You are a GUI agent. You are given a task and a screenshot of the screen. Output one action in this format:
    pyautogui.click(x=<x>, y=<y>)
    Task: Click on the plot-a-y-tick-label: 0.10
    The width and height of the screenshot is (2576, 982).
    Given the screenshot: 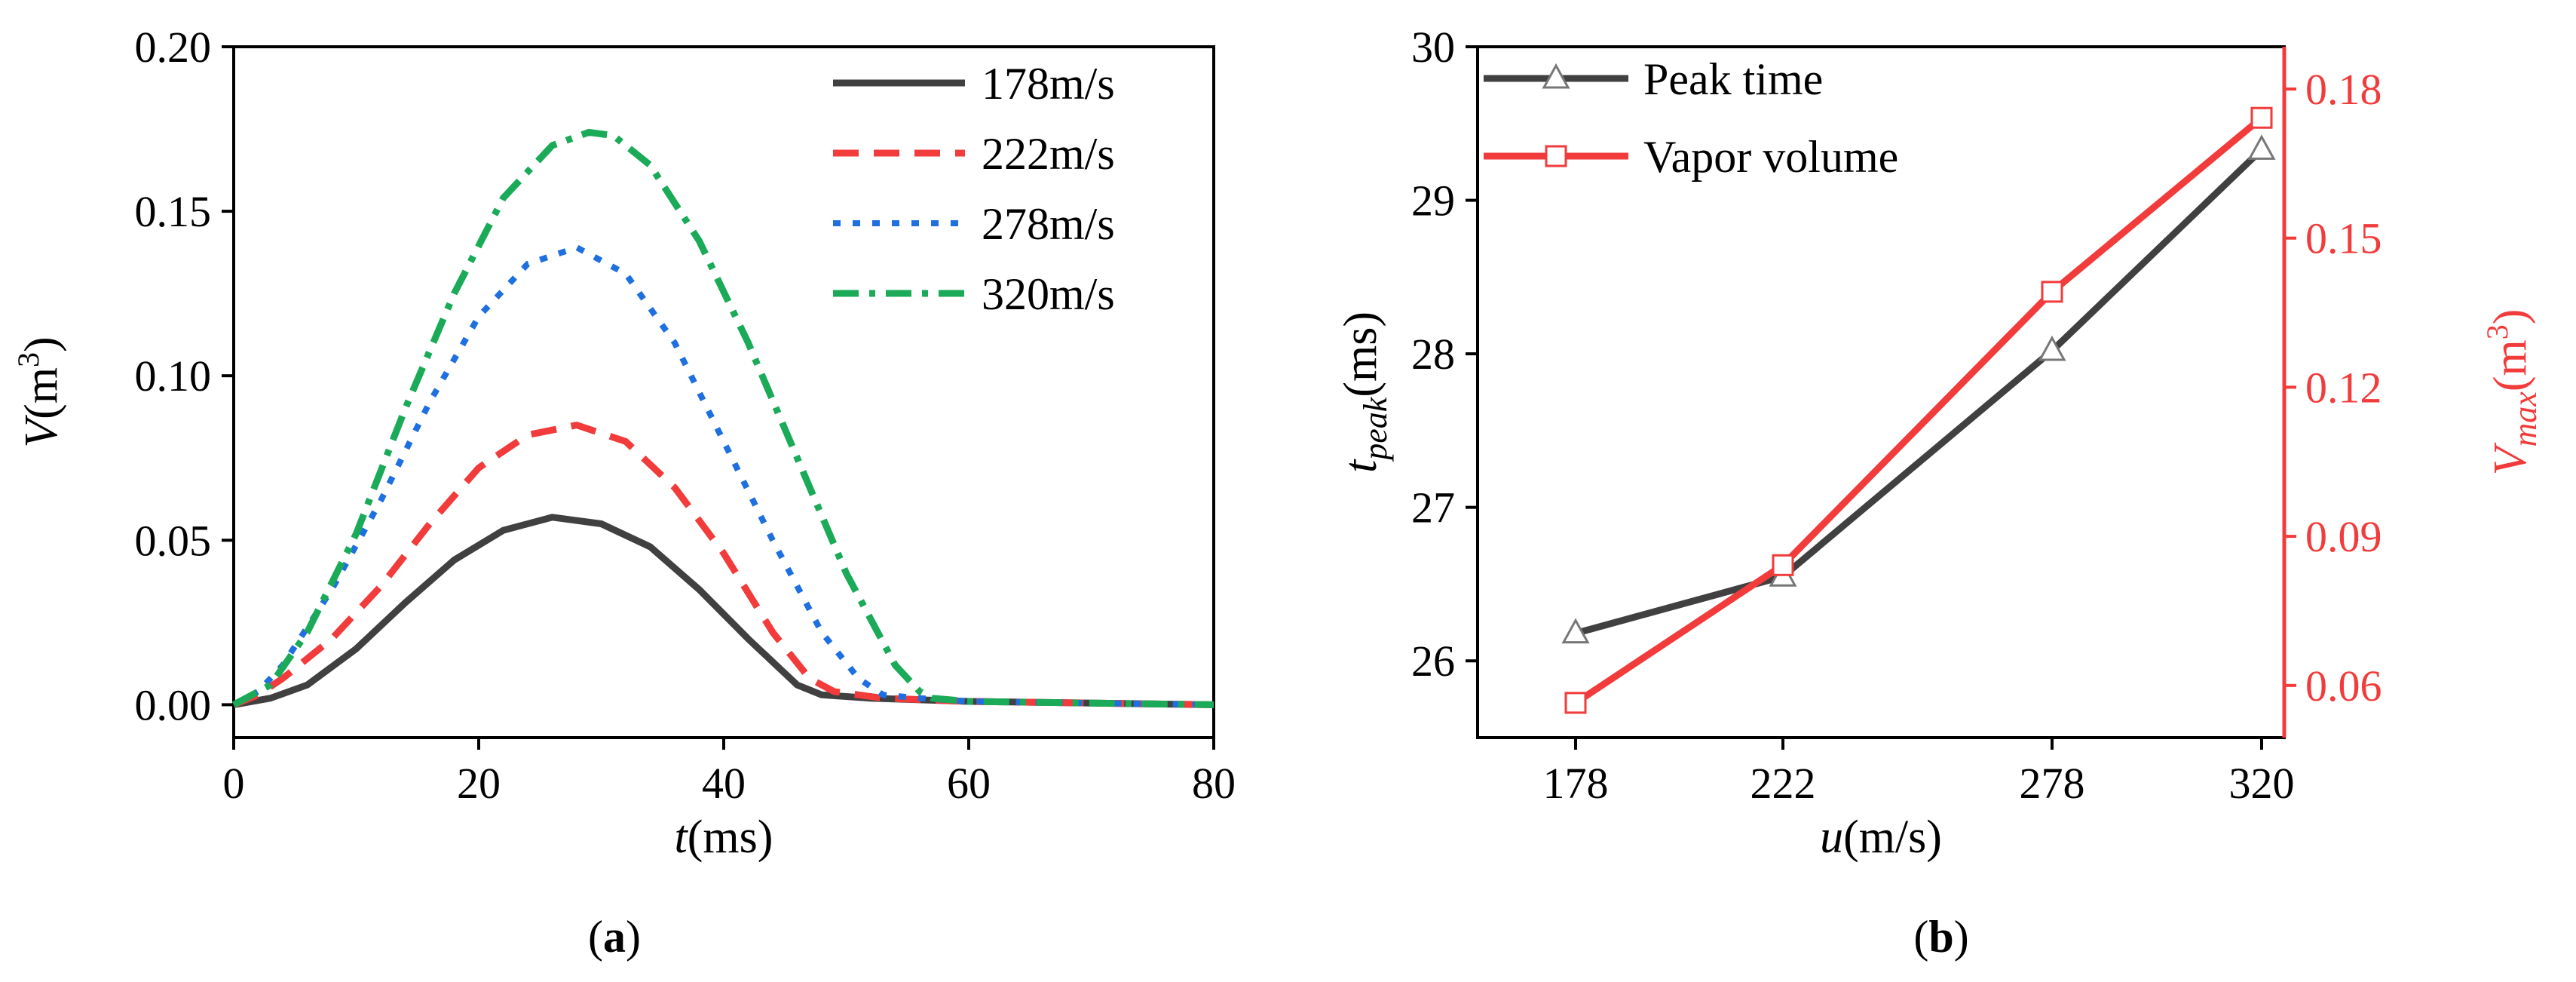 What is the action you would take?
    pyautogui.click(x=173, y=376)
    